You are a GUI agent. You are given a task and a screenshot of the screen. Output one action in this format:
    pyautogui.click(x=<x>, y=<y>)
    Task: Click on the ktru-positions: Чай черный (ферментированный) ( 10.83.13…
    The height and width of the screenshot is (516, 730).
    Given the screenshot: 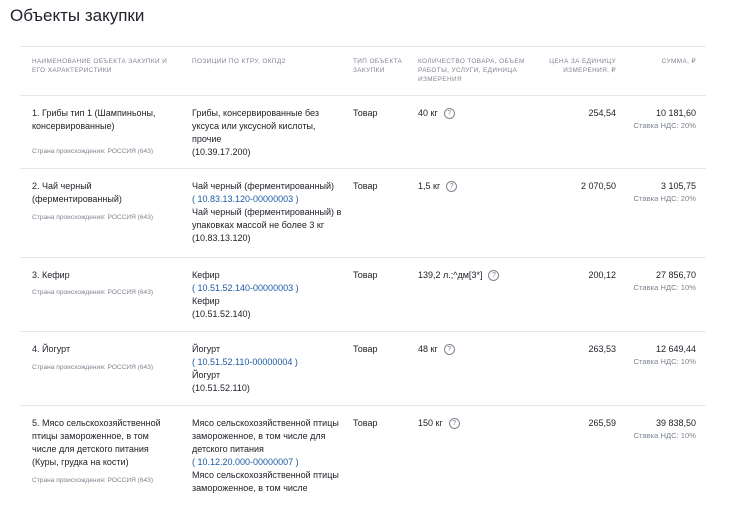 What is the action you would take?
    pyautogui.click(x=267, y=212)
    